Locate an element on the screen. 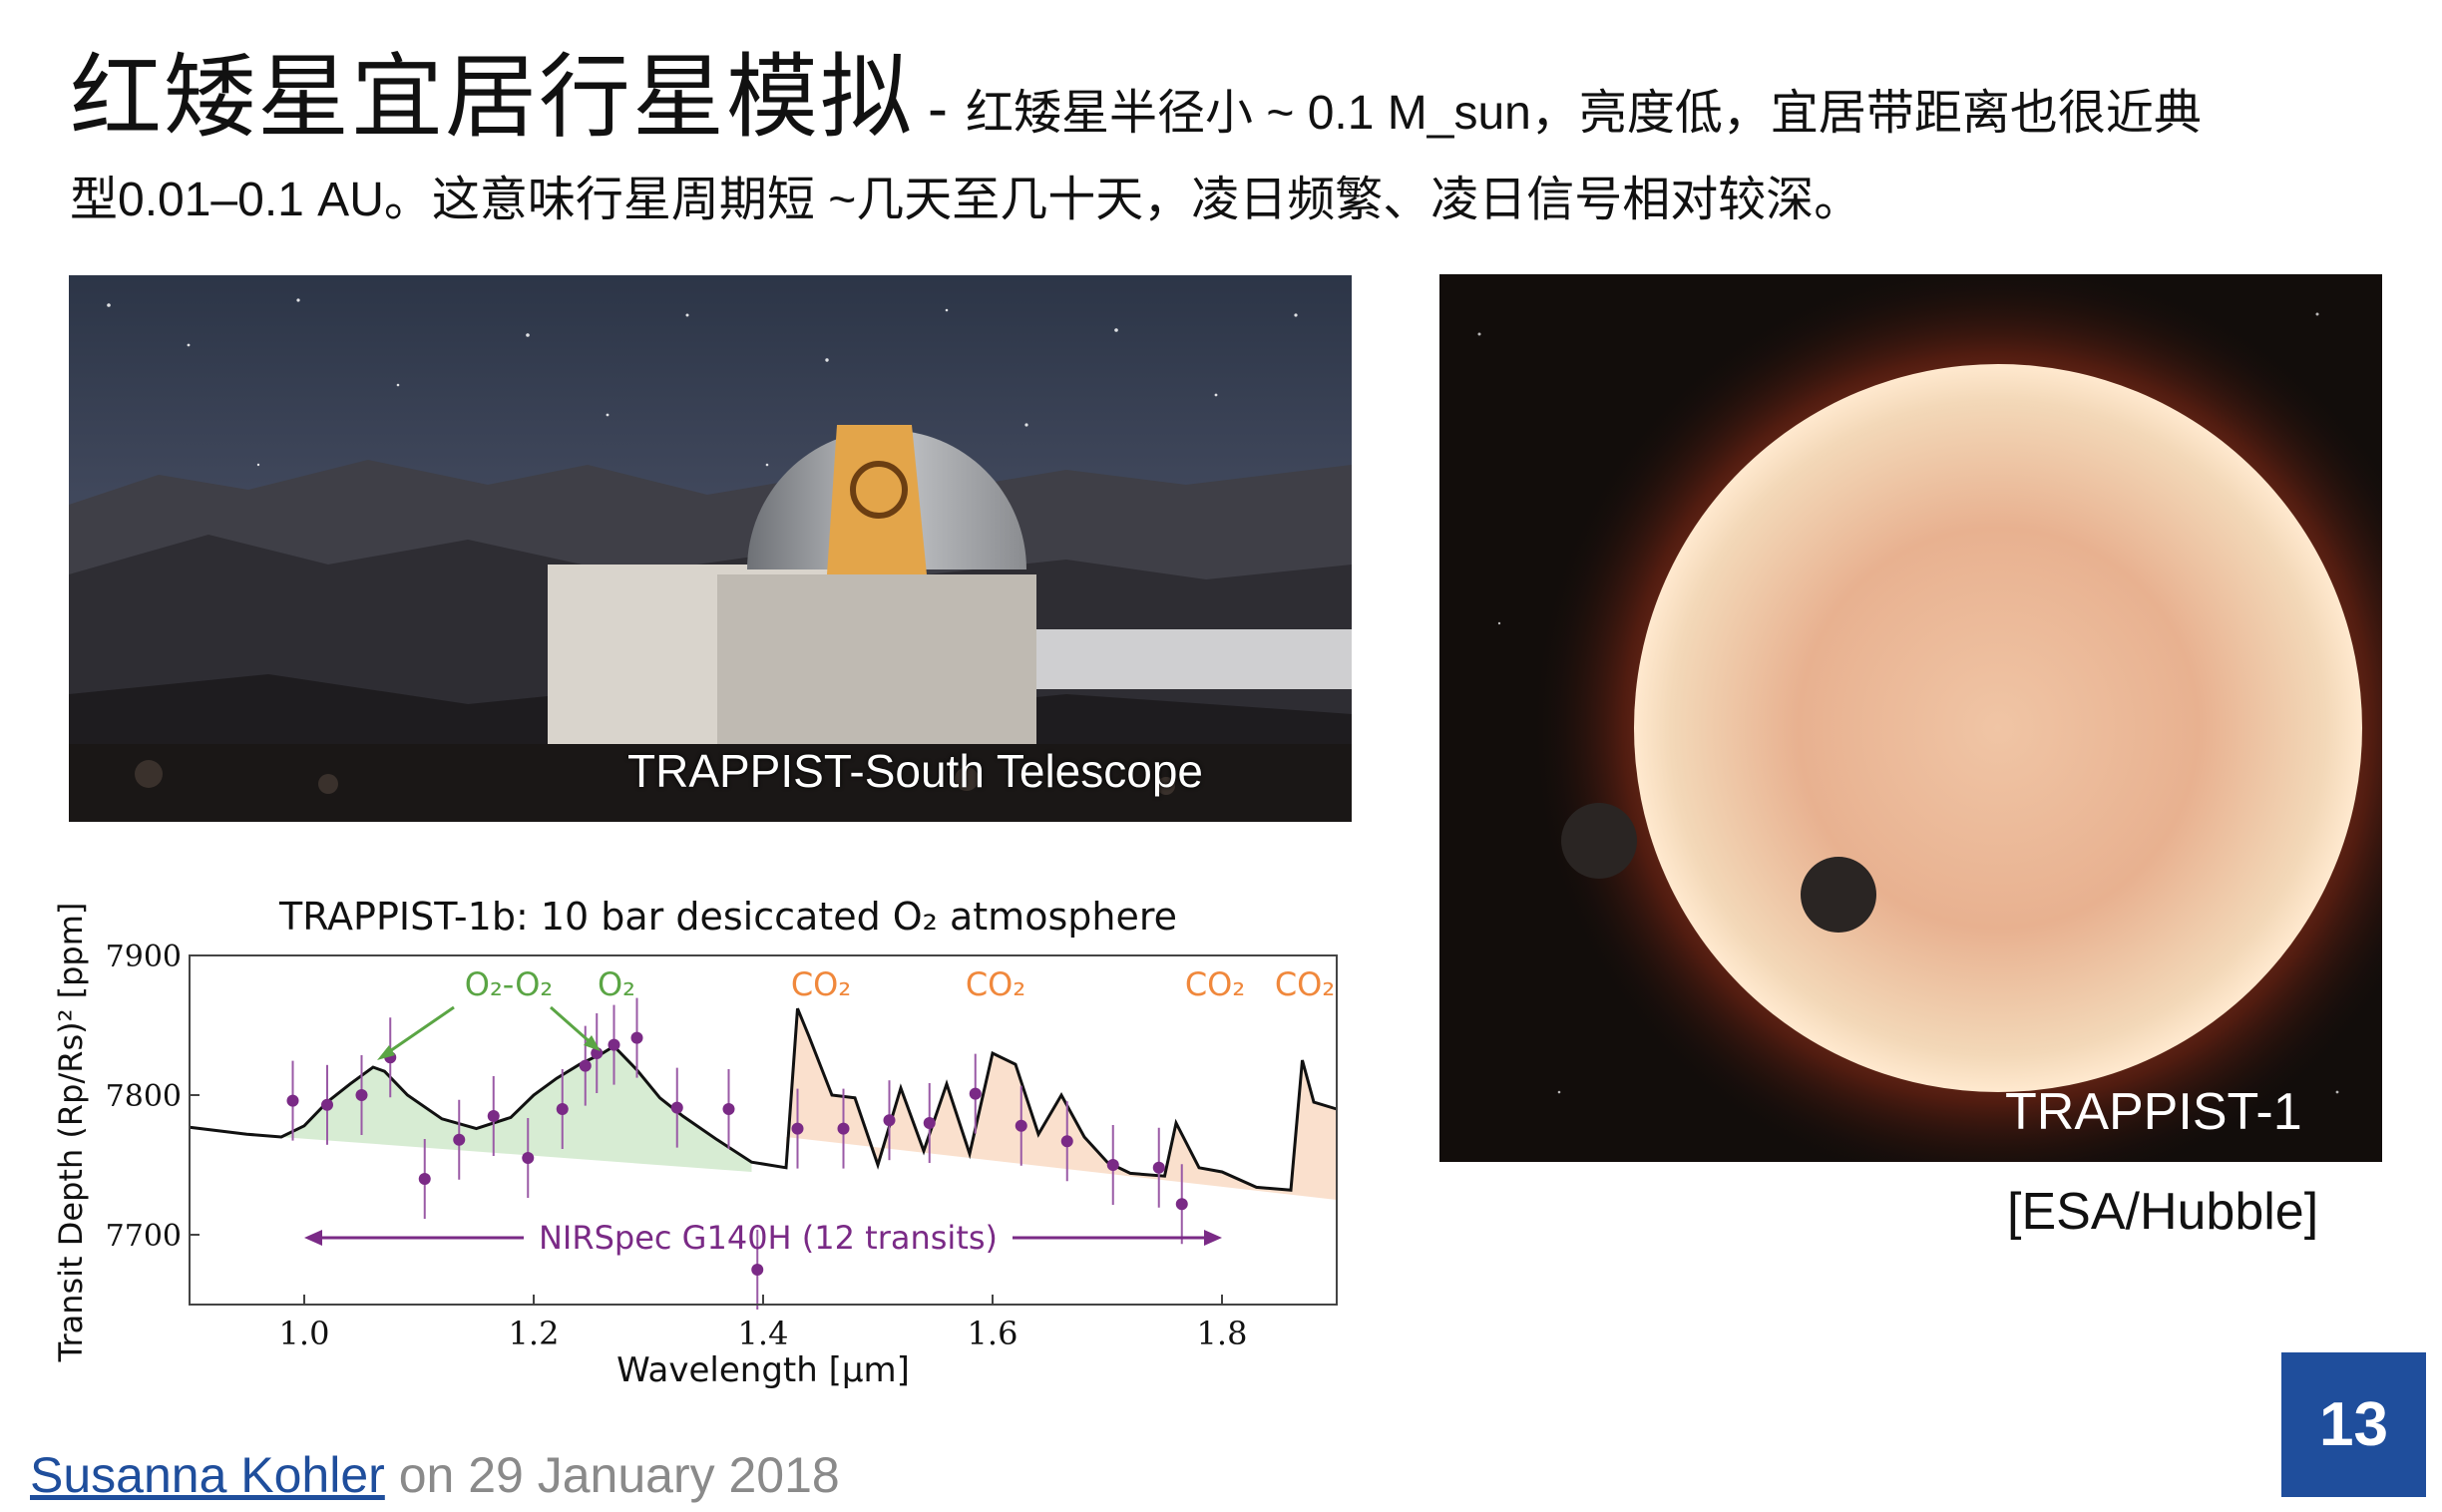  o2o2-arrowhead is located at coordinates (386, 1052).